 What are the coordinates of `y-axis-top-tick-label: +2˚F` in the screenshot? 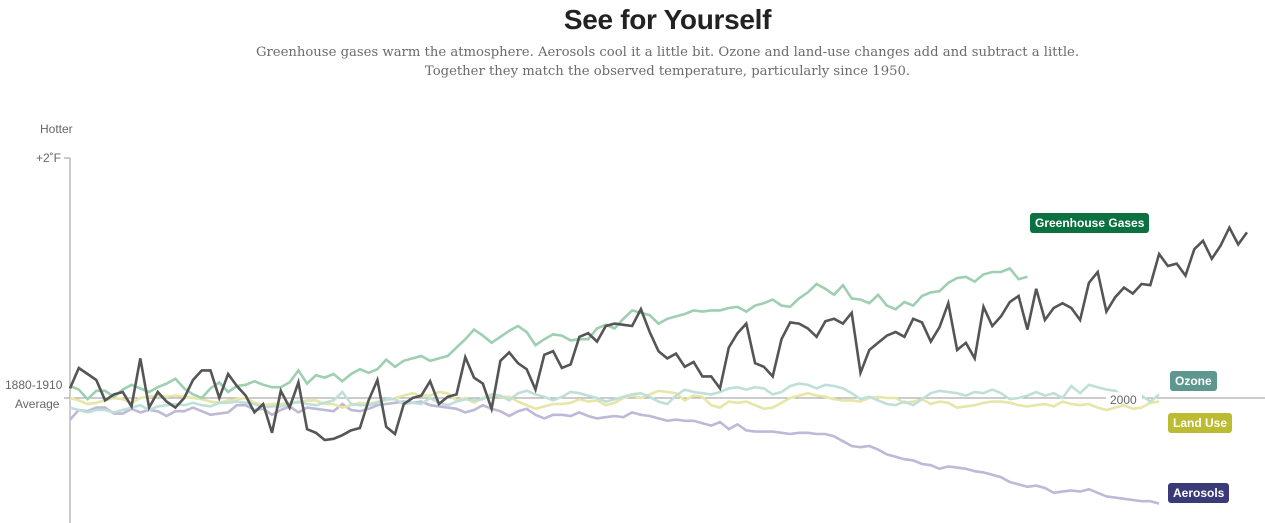 It's located at (49, 158).